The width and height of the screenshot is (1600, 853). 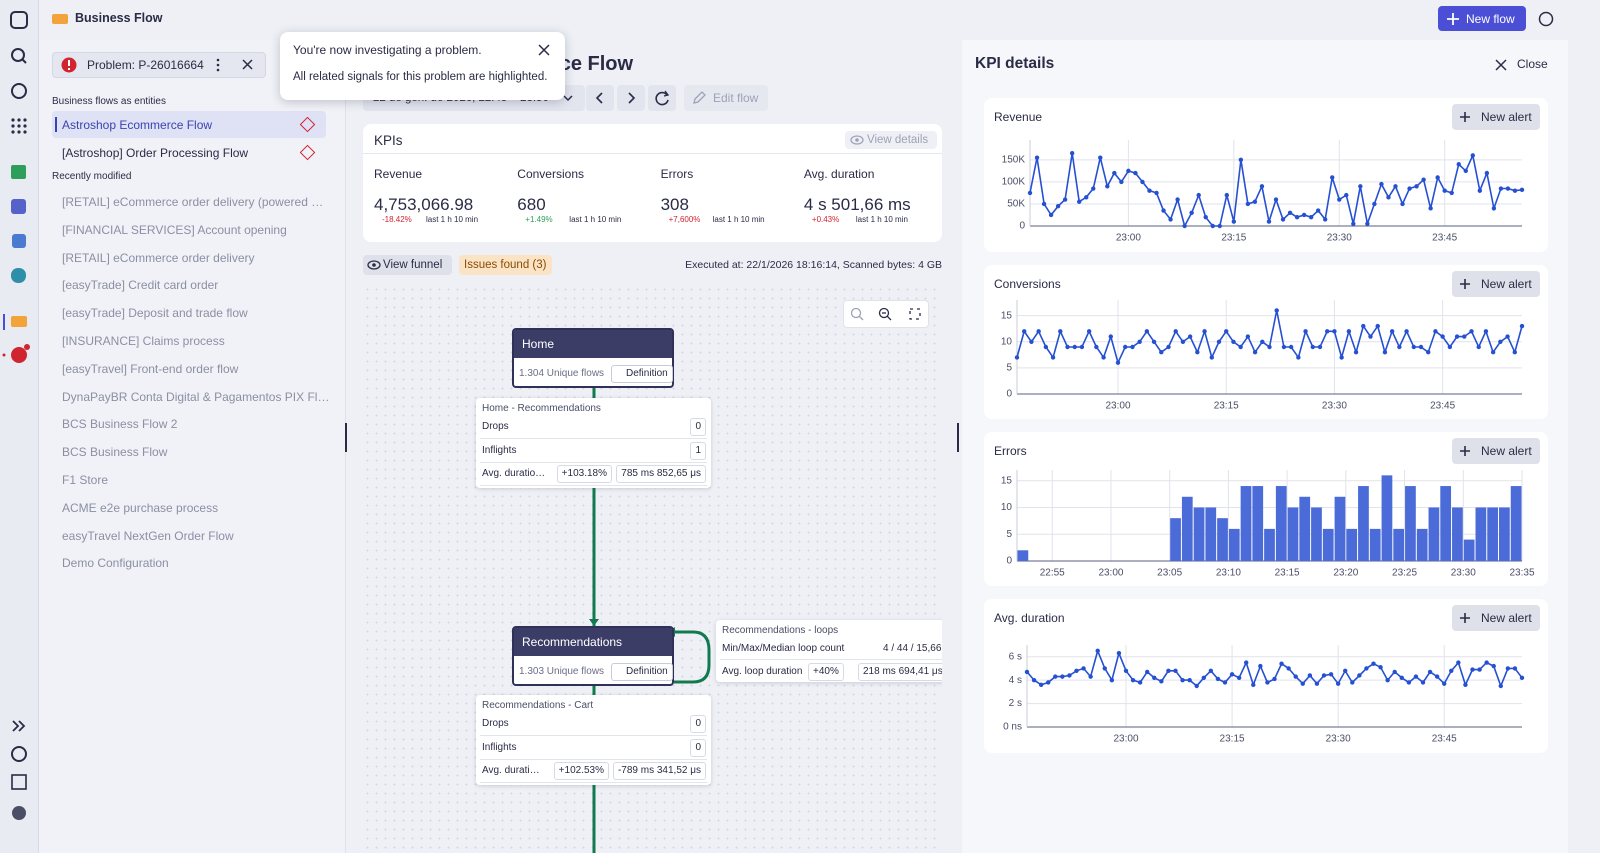 What do you see at coordinates (912, 648) in the screenshot?
I see `row-value: 4 / 44 / 15,66` at bounding box center [912, 648].